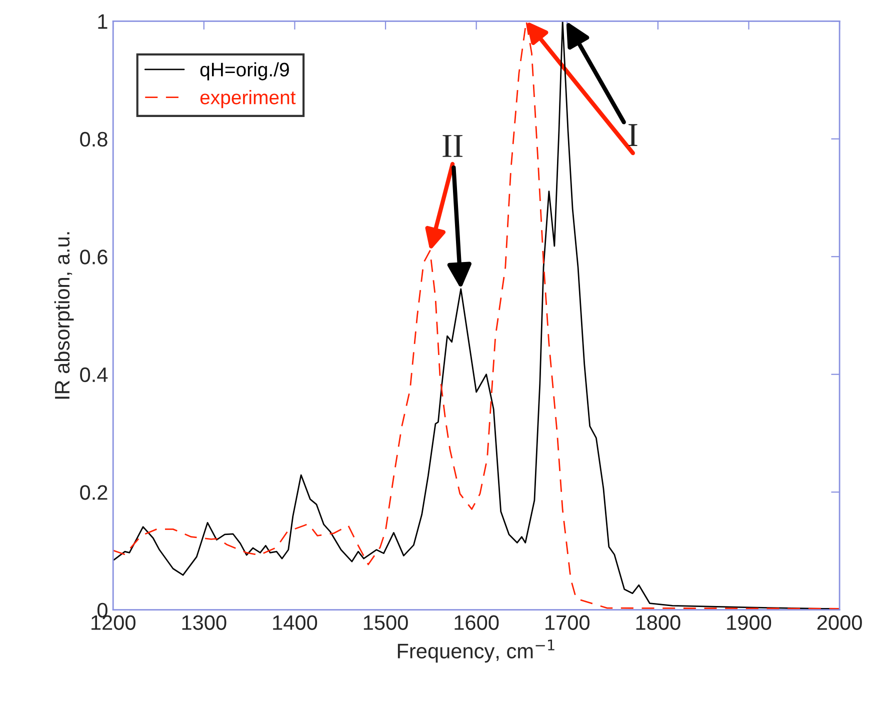 The image size is (870, 705). What do you see at coordinates (839, 622) in the screenshot?
I see `x-tick-label: 2000` at bounding box center [839, 622].